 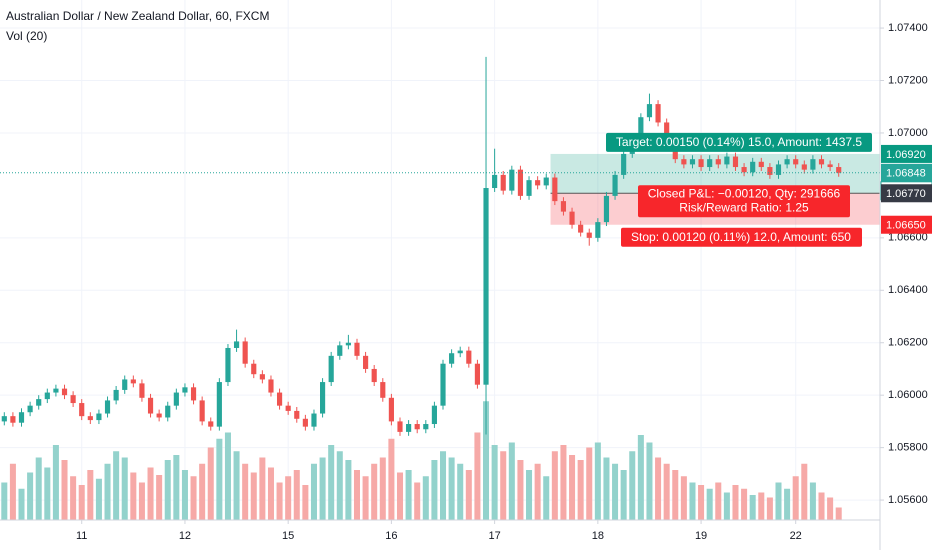 I want to click on x-tick-label: 17, so click(x=494, y=536).